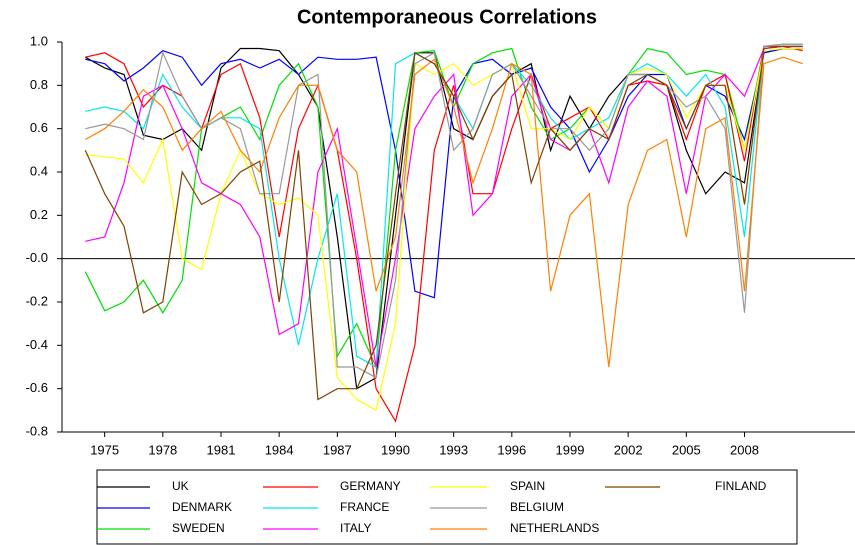 The width and height of the screenshot is (855, 545). Describe the element at coordinates (337, 449) in the screenshot. I see `x-tick-label: 1987` at that location.